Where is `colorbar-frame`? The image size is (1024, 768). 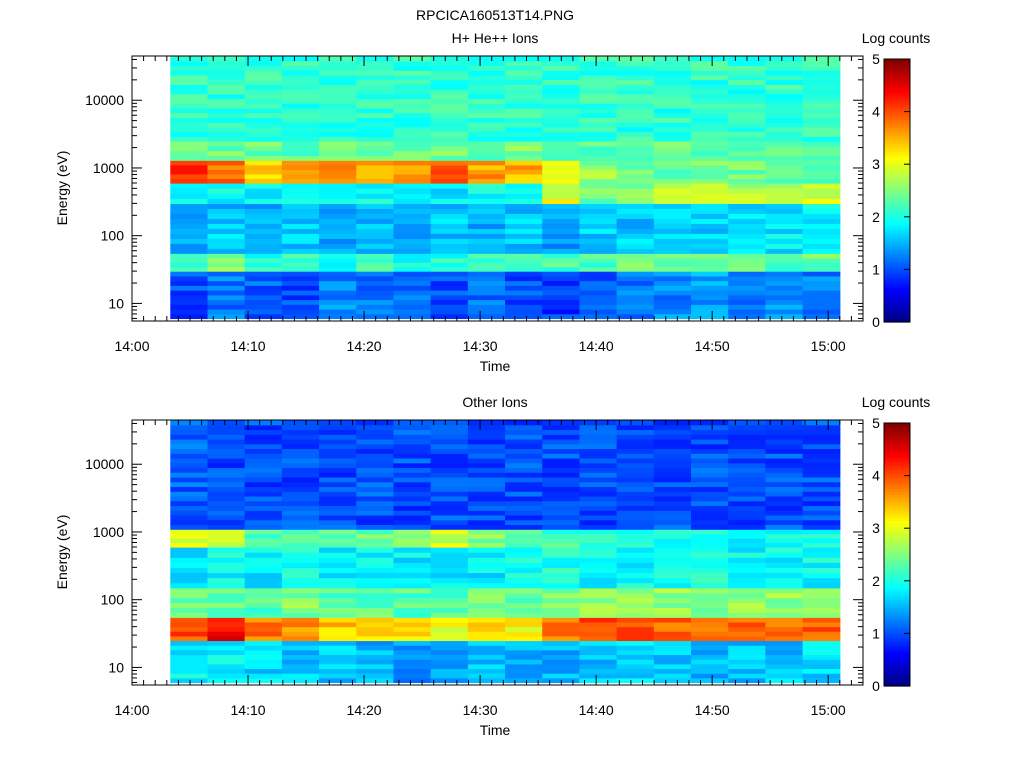 colorbar-frame is located at coordinates (897, 554).